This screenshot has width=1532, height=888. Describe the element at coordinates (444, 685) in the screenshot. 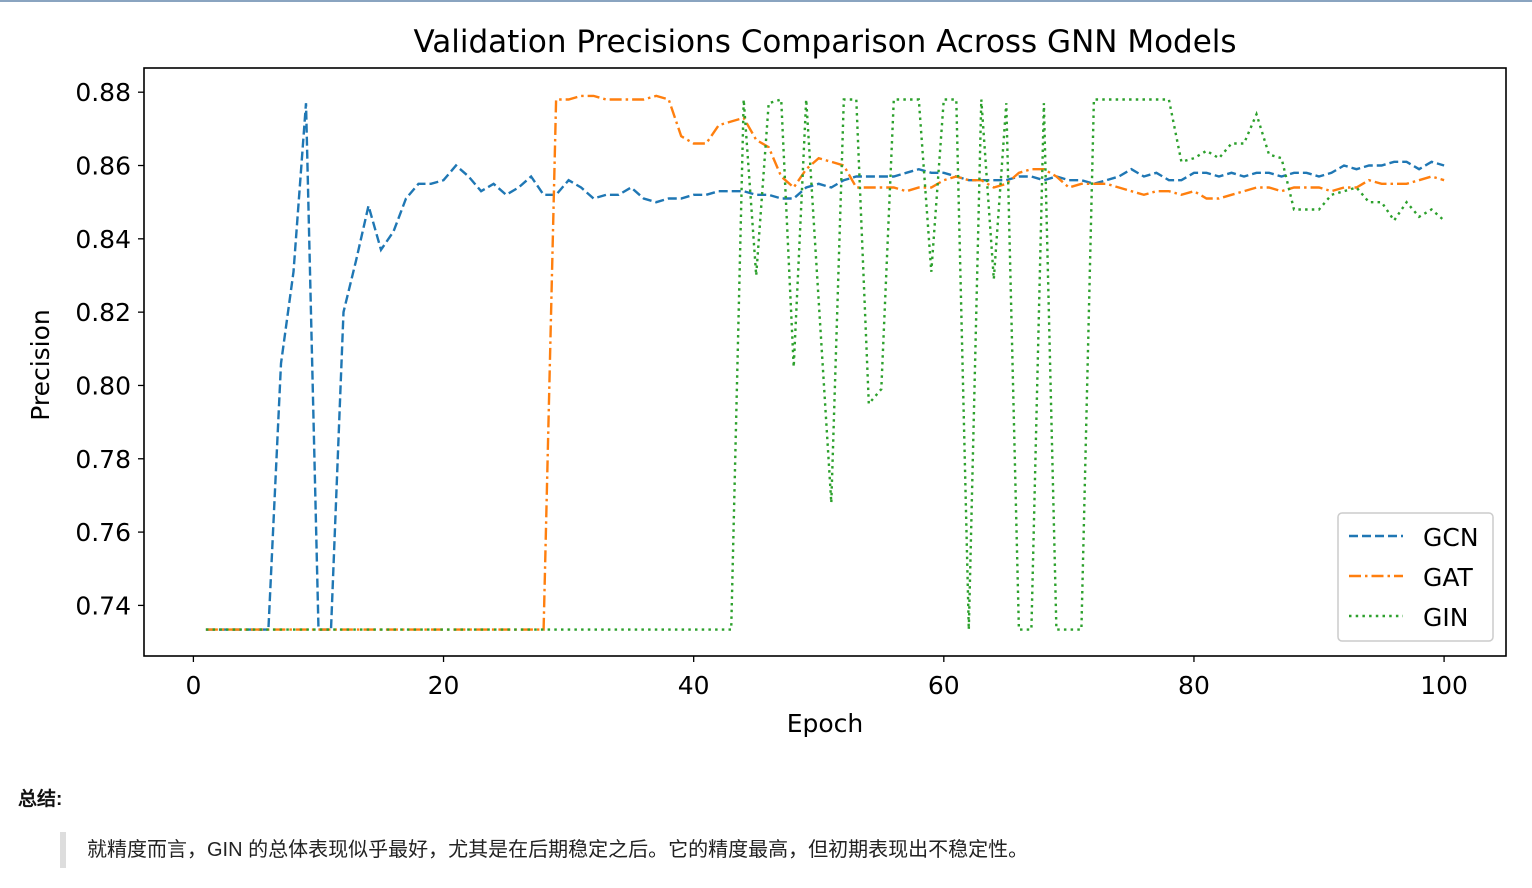

I see `x-tick-label: 20` at that location.